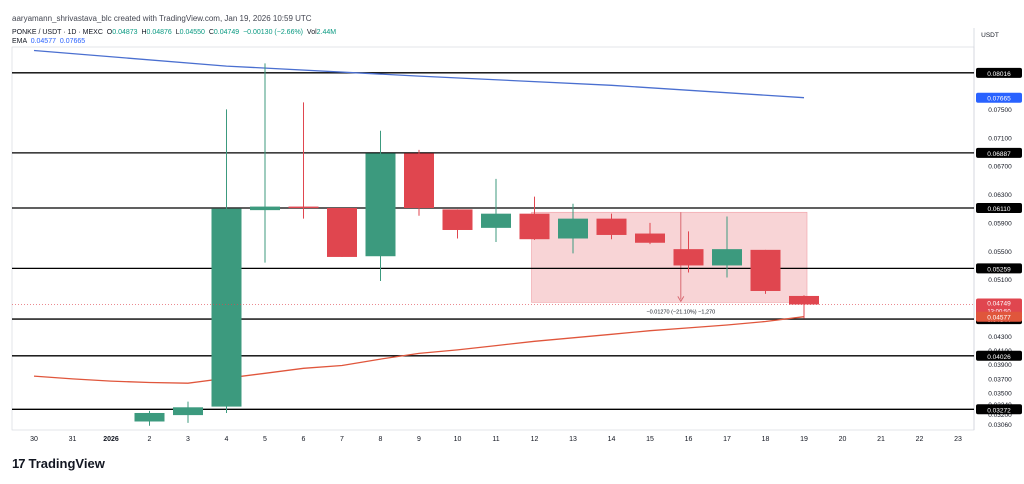  I want to click on x-tick-label: 30, so click(34, 439).